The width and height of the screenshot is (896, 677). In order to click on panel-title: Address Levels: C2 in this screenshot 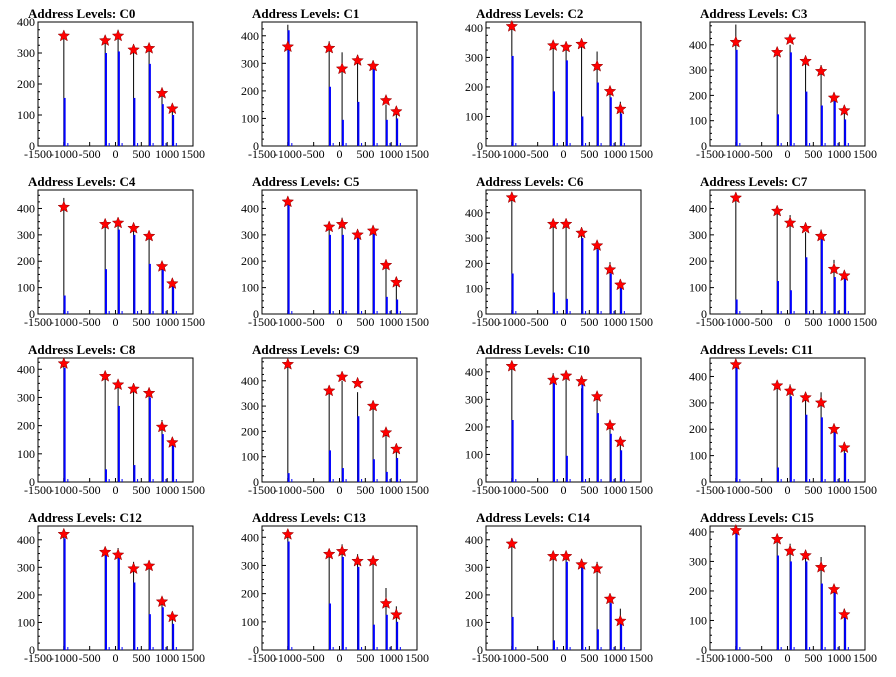, I will do `click(529, 13)`.